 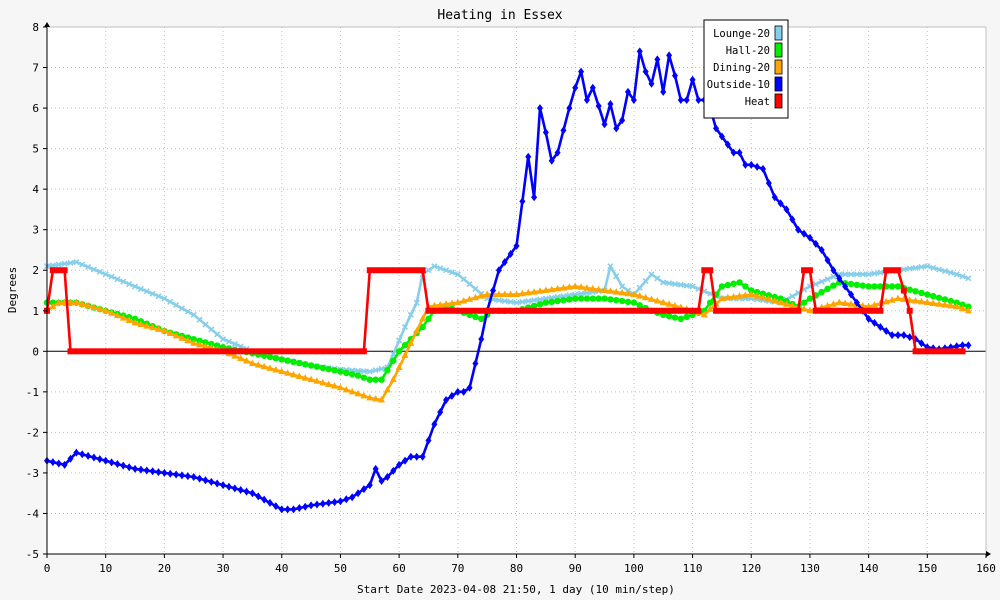 I want to click on legend-label-dining-20: Dining-20, so click(x=741, y=68).